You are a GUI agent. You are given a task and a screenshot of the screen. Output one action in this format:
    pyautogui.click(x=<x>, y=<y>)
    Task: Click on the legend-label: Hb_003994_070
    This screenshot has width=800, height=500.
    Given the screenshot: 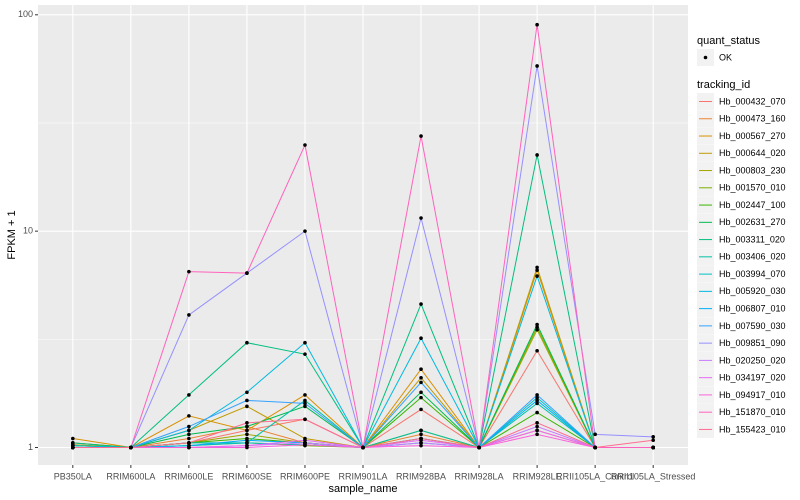 What is the action you would take?
    pyautogui.click(x=752, y=274)
    